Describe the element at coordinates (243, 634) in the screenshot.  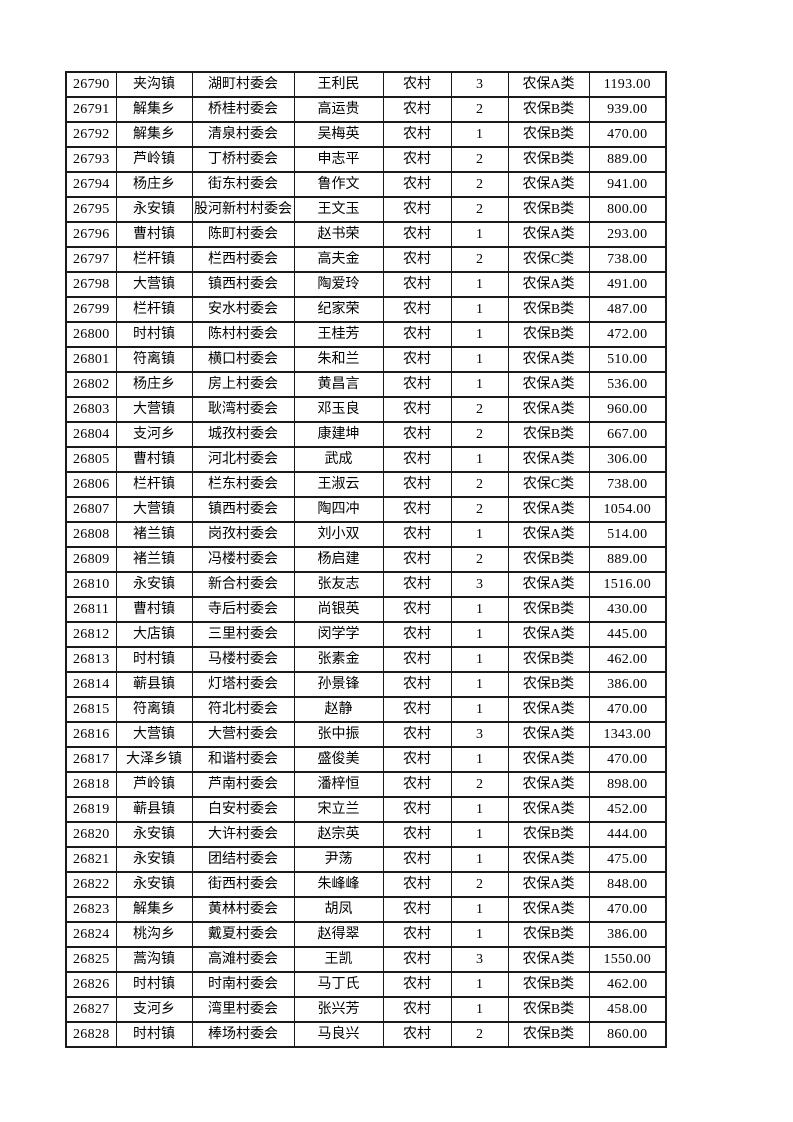
I see `village-committee-cell: 三里村委会` at that location.